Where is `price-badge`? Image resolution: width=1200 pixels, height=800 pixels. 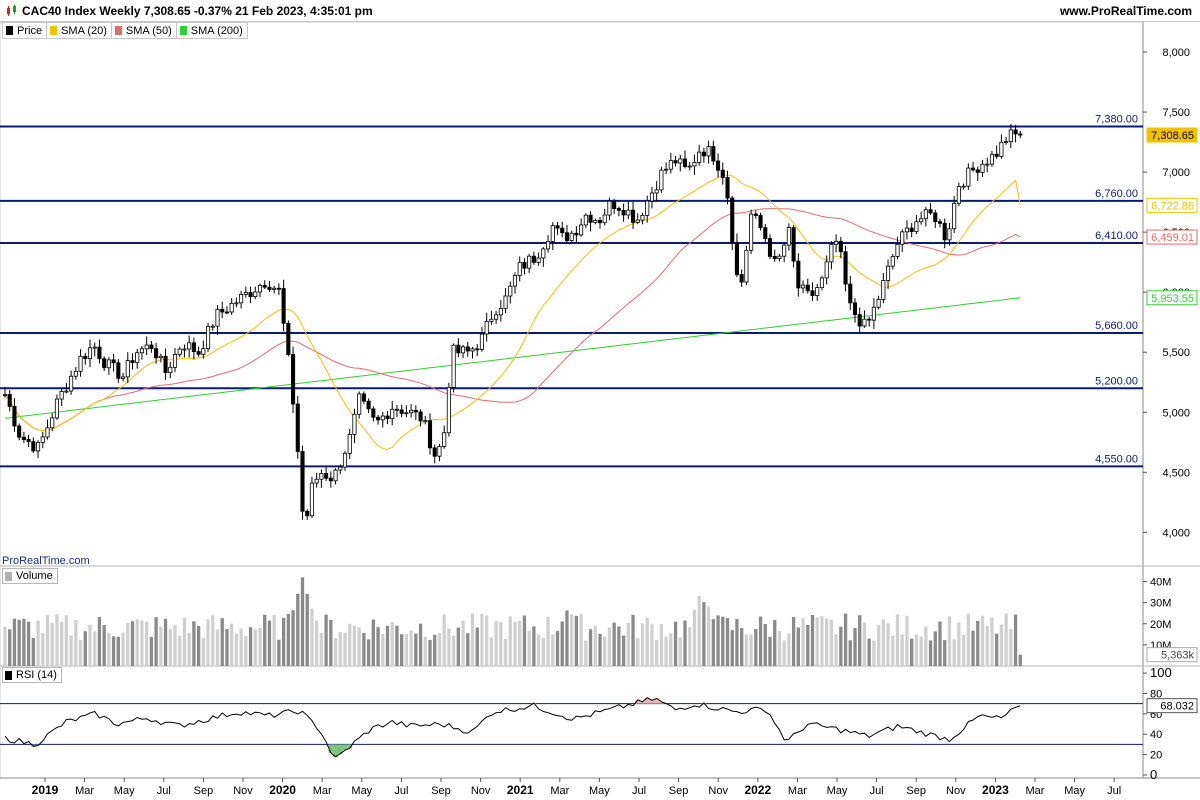
price-badge is located at coordinates (1172, 298).